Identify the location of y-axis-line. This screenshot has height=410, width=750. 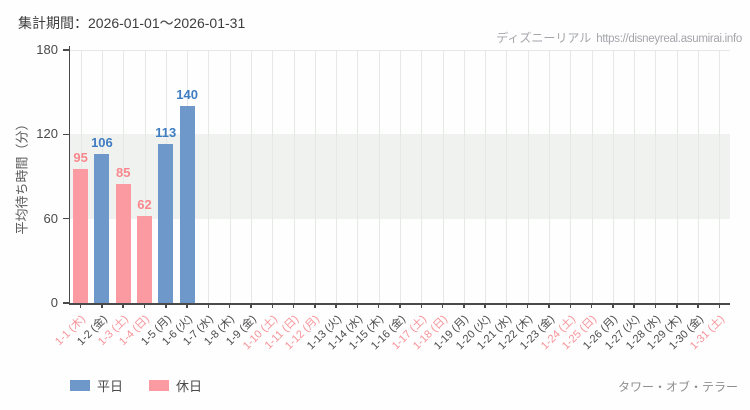
(69, 174).